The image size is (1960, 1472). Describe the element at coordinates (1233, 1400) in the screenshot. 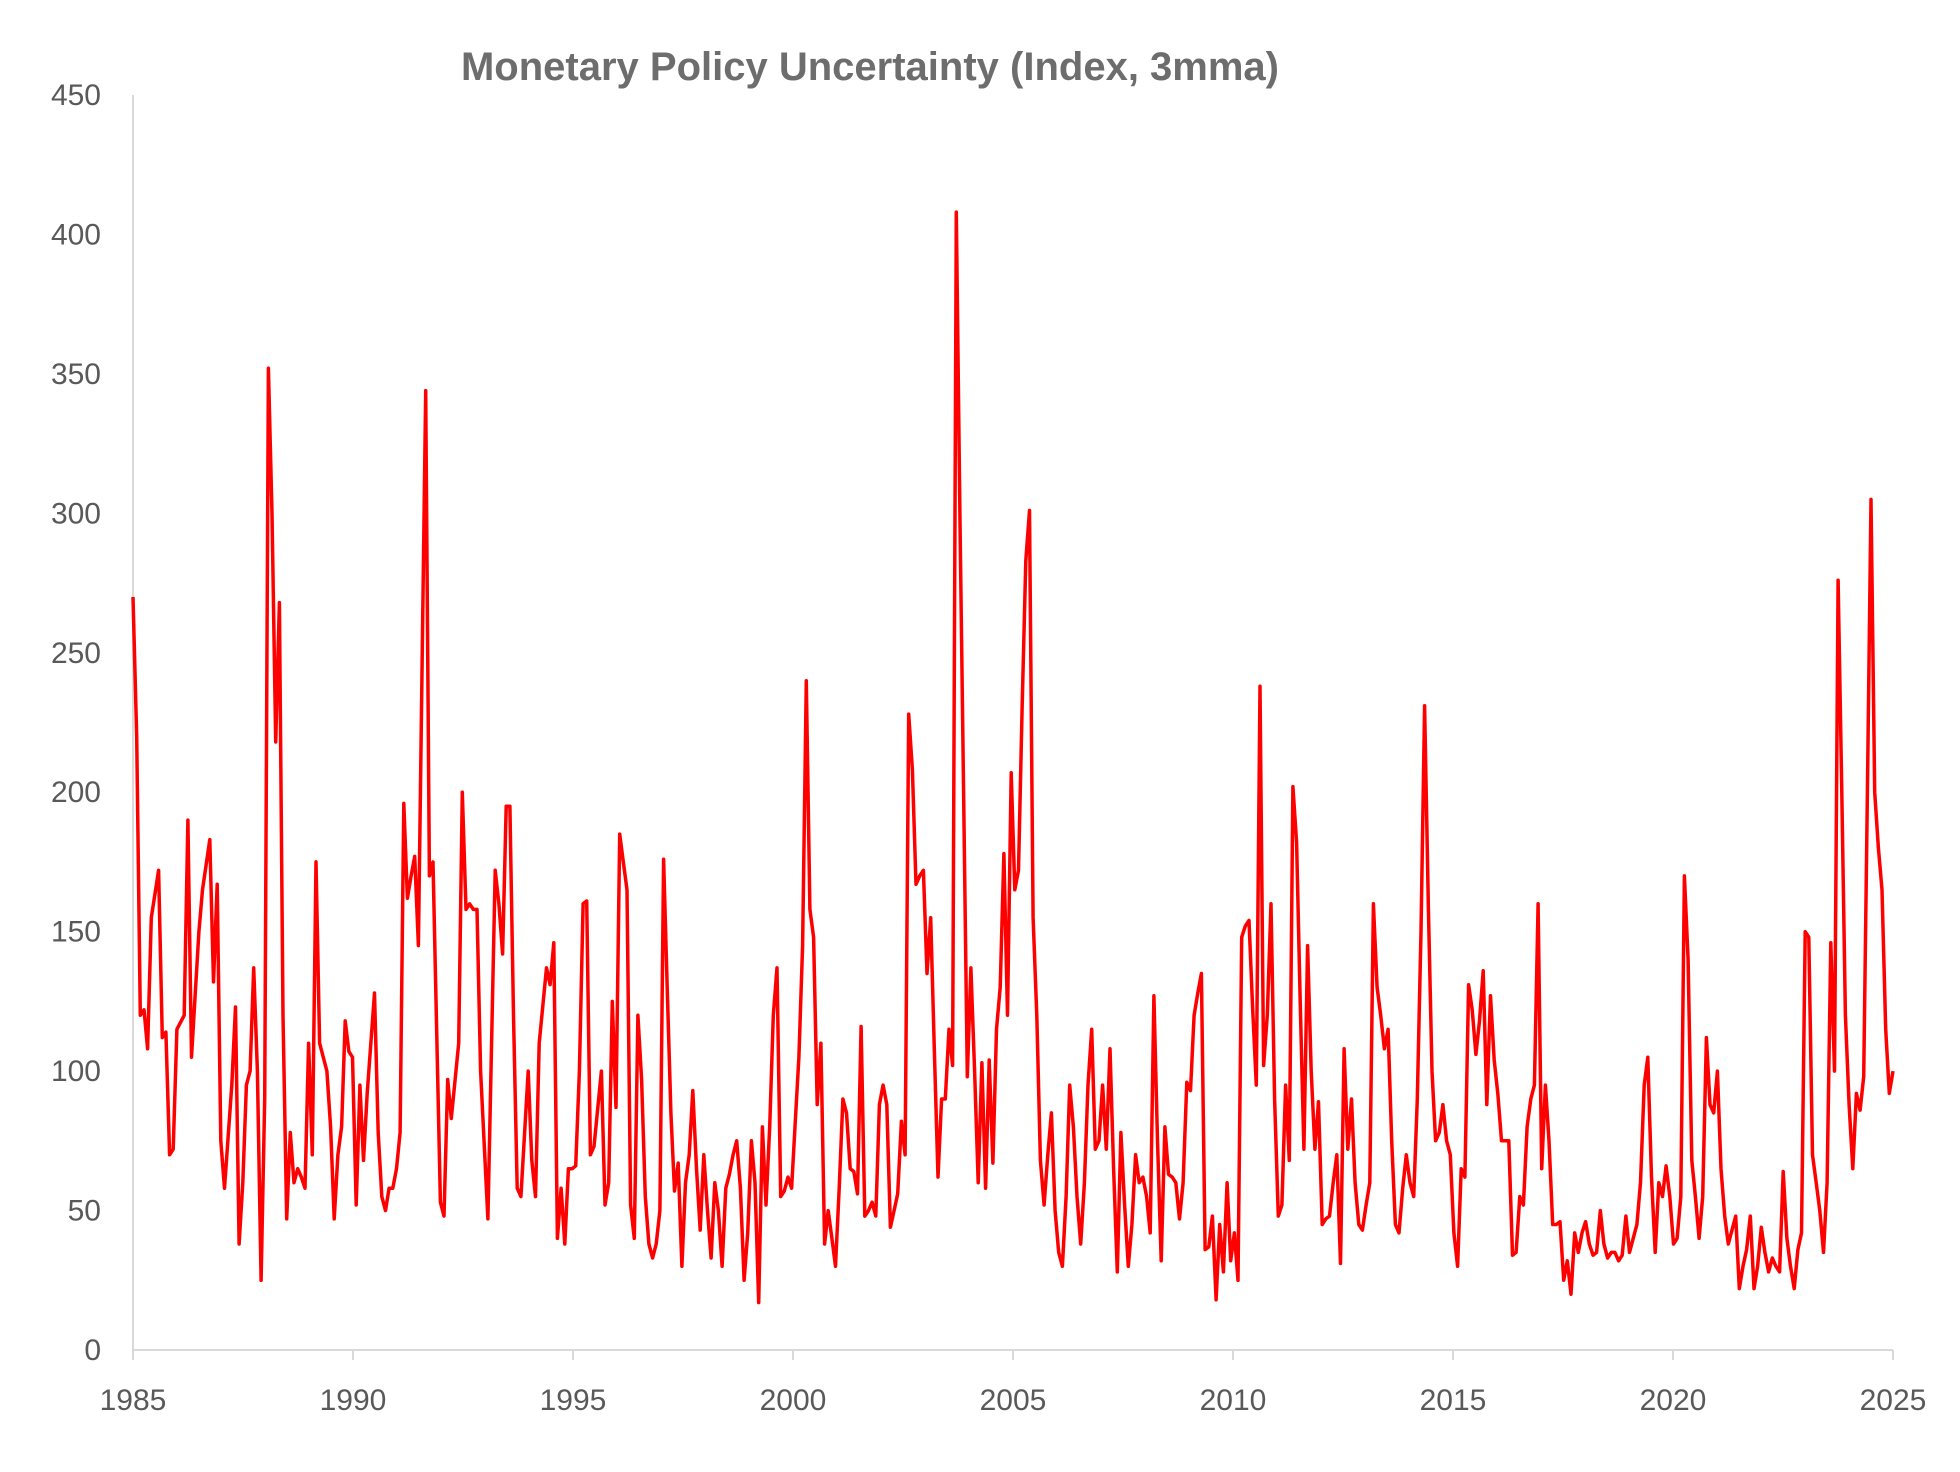

I see `x-tick-label: 2010` at that location.